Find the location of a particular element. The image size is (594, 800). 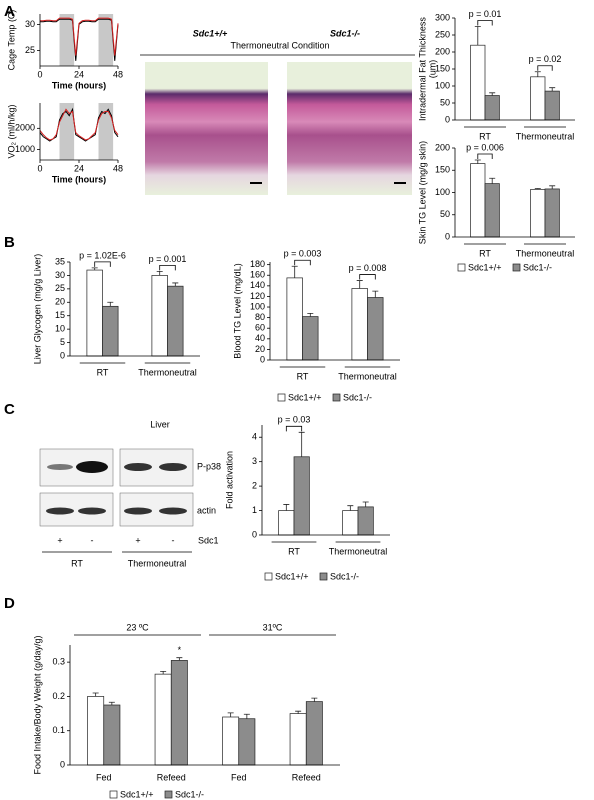

genotype-sign: + is located at coordinates (59, 540).